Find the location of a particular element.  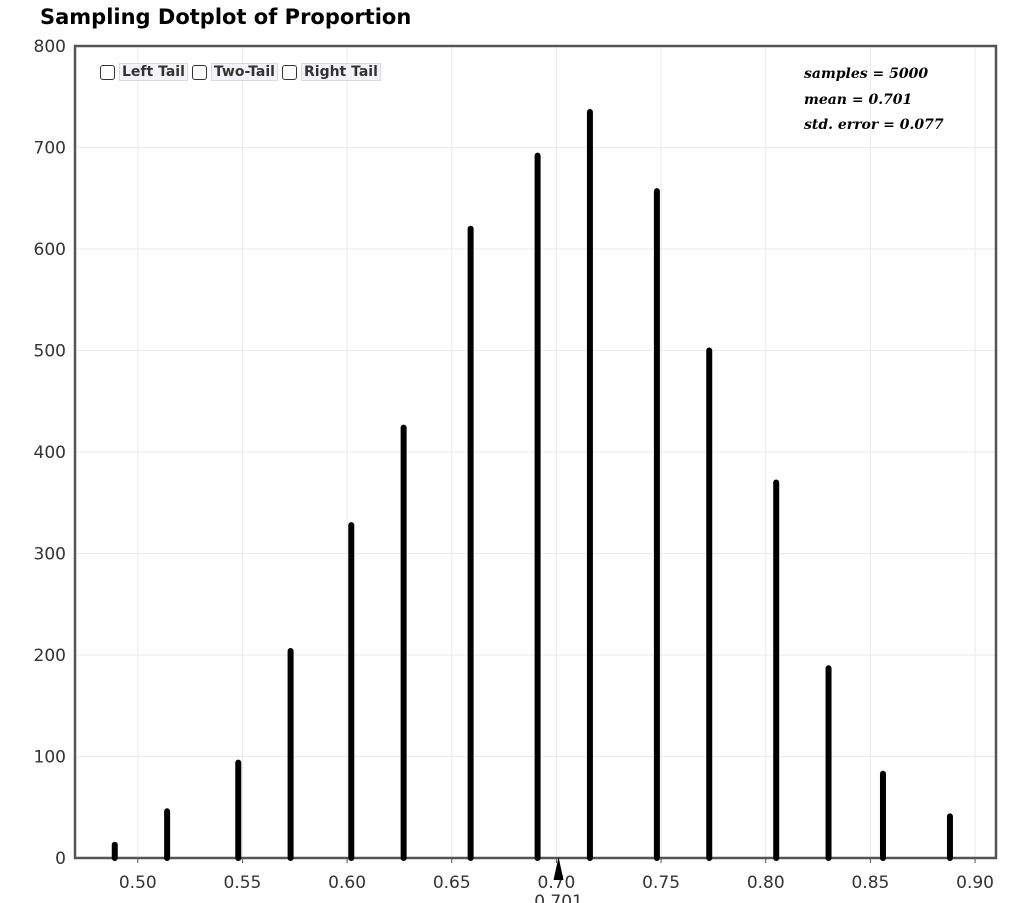

x-tick-label: 0.80 is located at coordinates (766, 883).